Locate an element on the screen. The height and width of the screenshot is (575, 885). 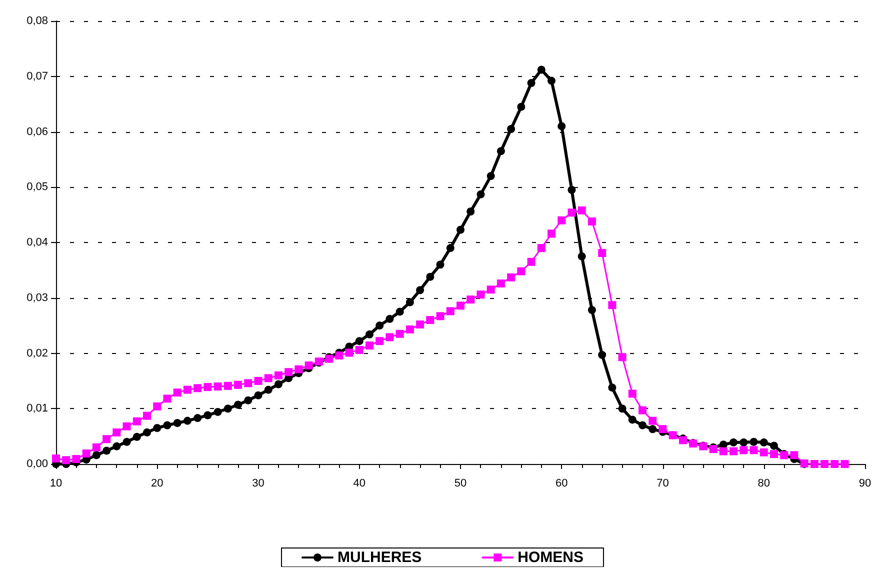
x-tick-label: 20 is located at coordinates (157, 484).